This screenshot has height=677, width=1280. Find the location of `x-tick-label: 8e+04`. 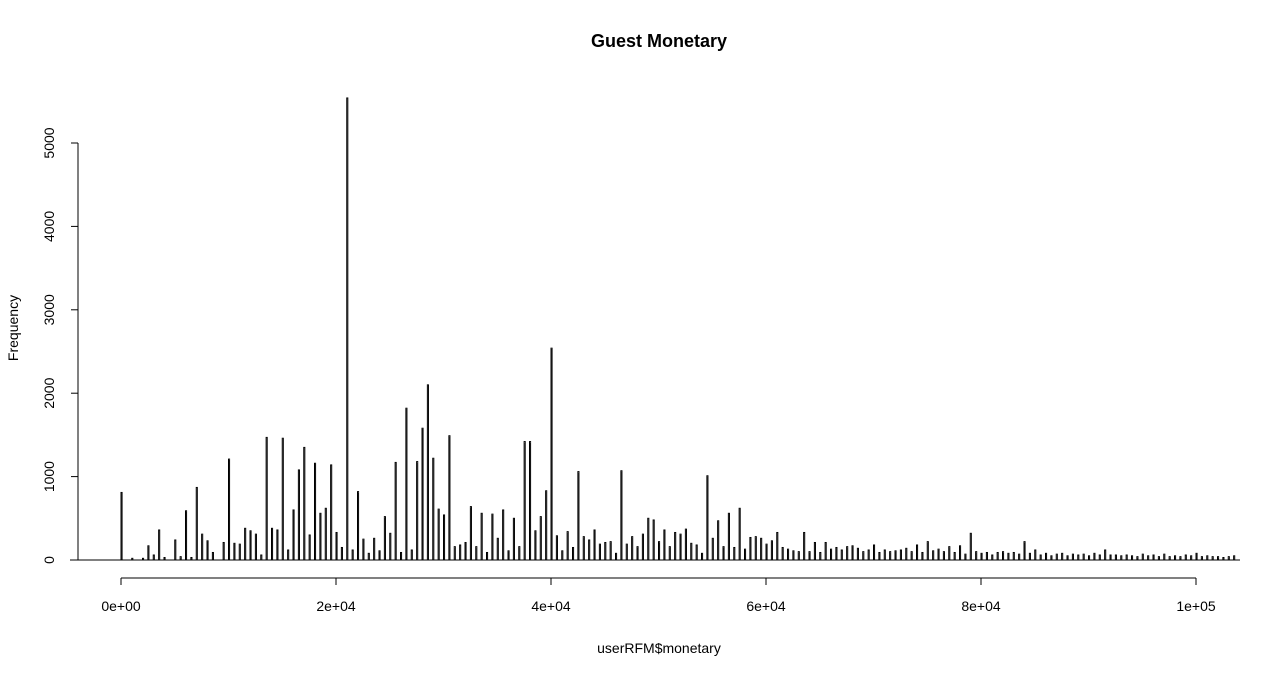

x-tick-label: 8e+04 is located at coordinates (981, 606).